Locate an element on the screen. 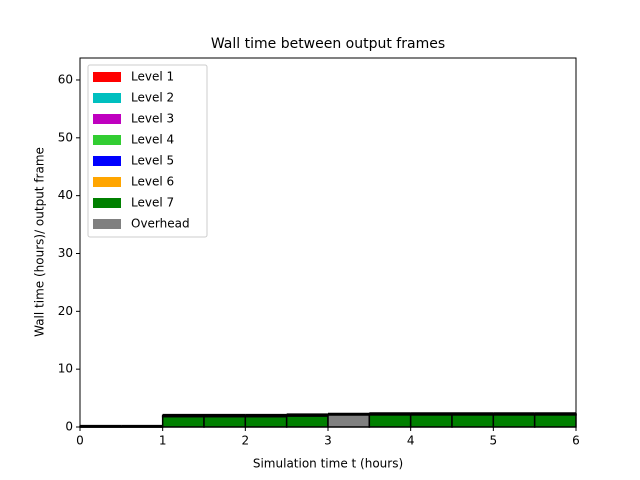 The height and width of the screenshot is (480, 640). legend-label: Level 5 is located at coordinates (152, 161).